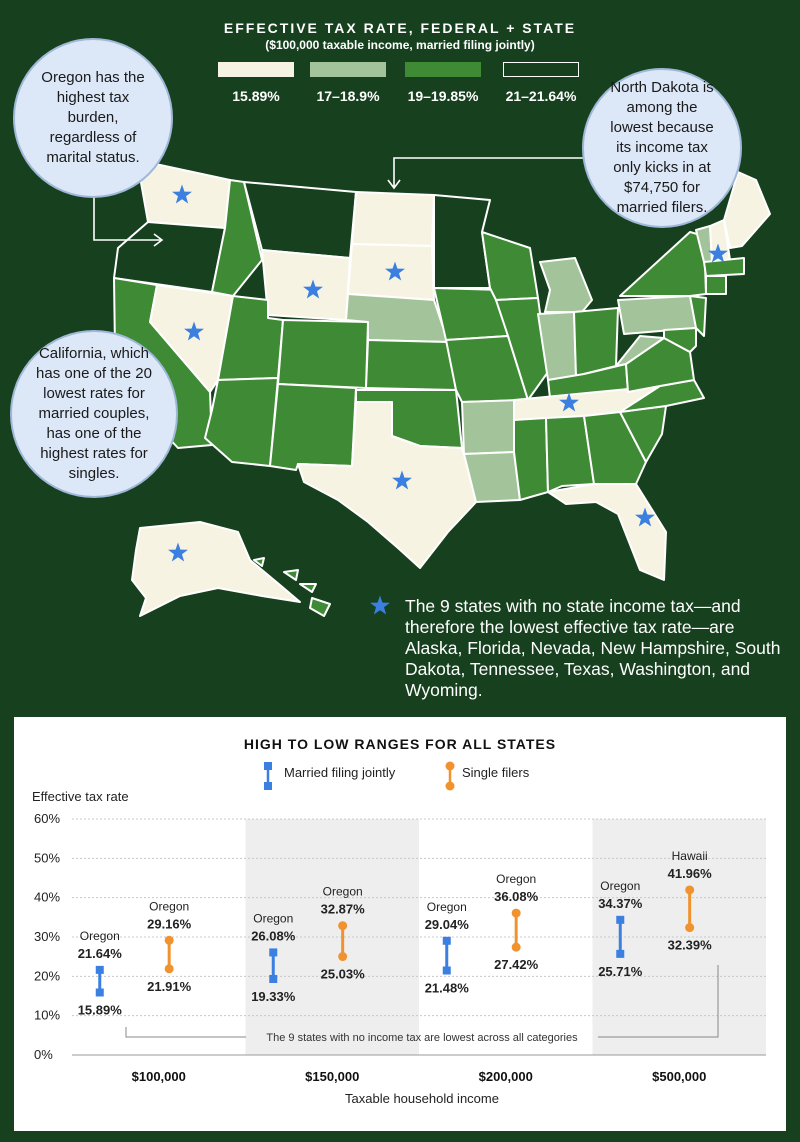 This screenshot has height=1142, width=800. I want to click on y-axis-label: Effective tax rate, so click(80, 796).